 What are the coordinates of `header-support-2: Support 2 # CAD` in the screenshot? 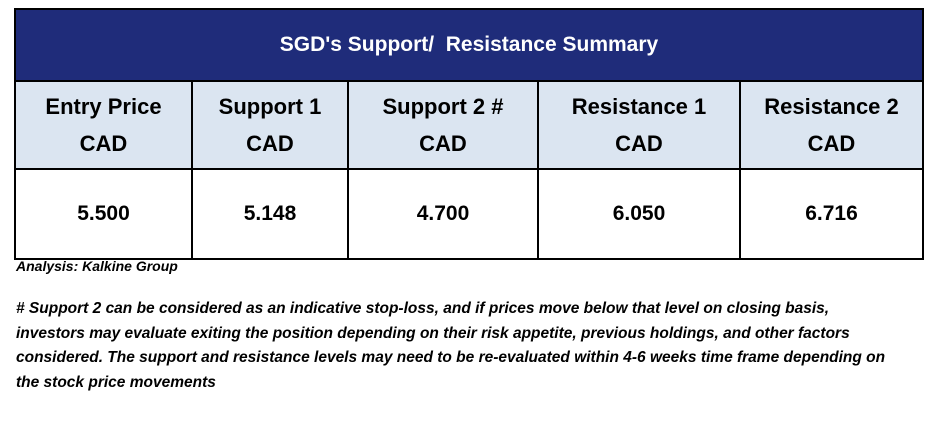 It's located at (444, 125).